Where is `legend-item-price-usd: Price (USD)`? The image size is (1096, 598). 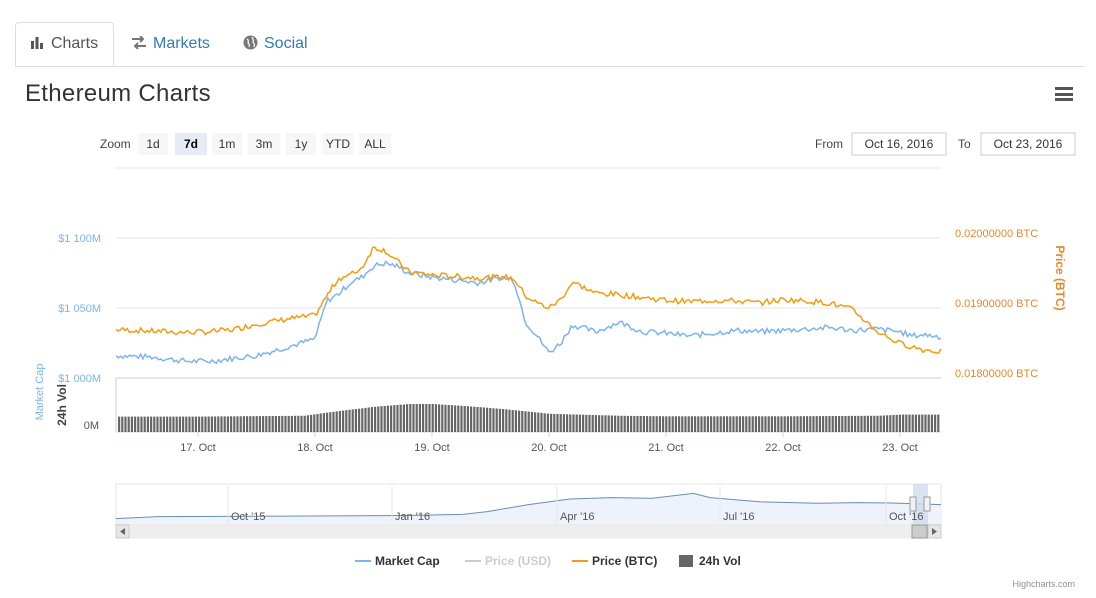
legend-item-price-usd: Price (USD) is located at coordinates (508, 561).